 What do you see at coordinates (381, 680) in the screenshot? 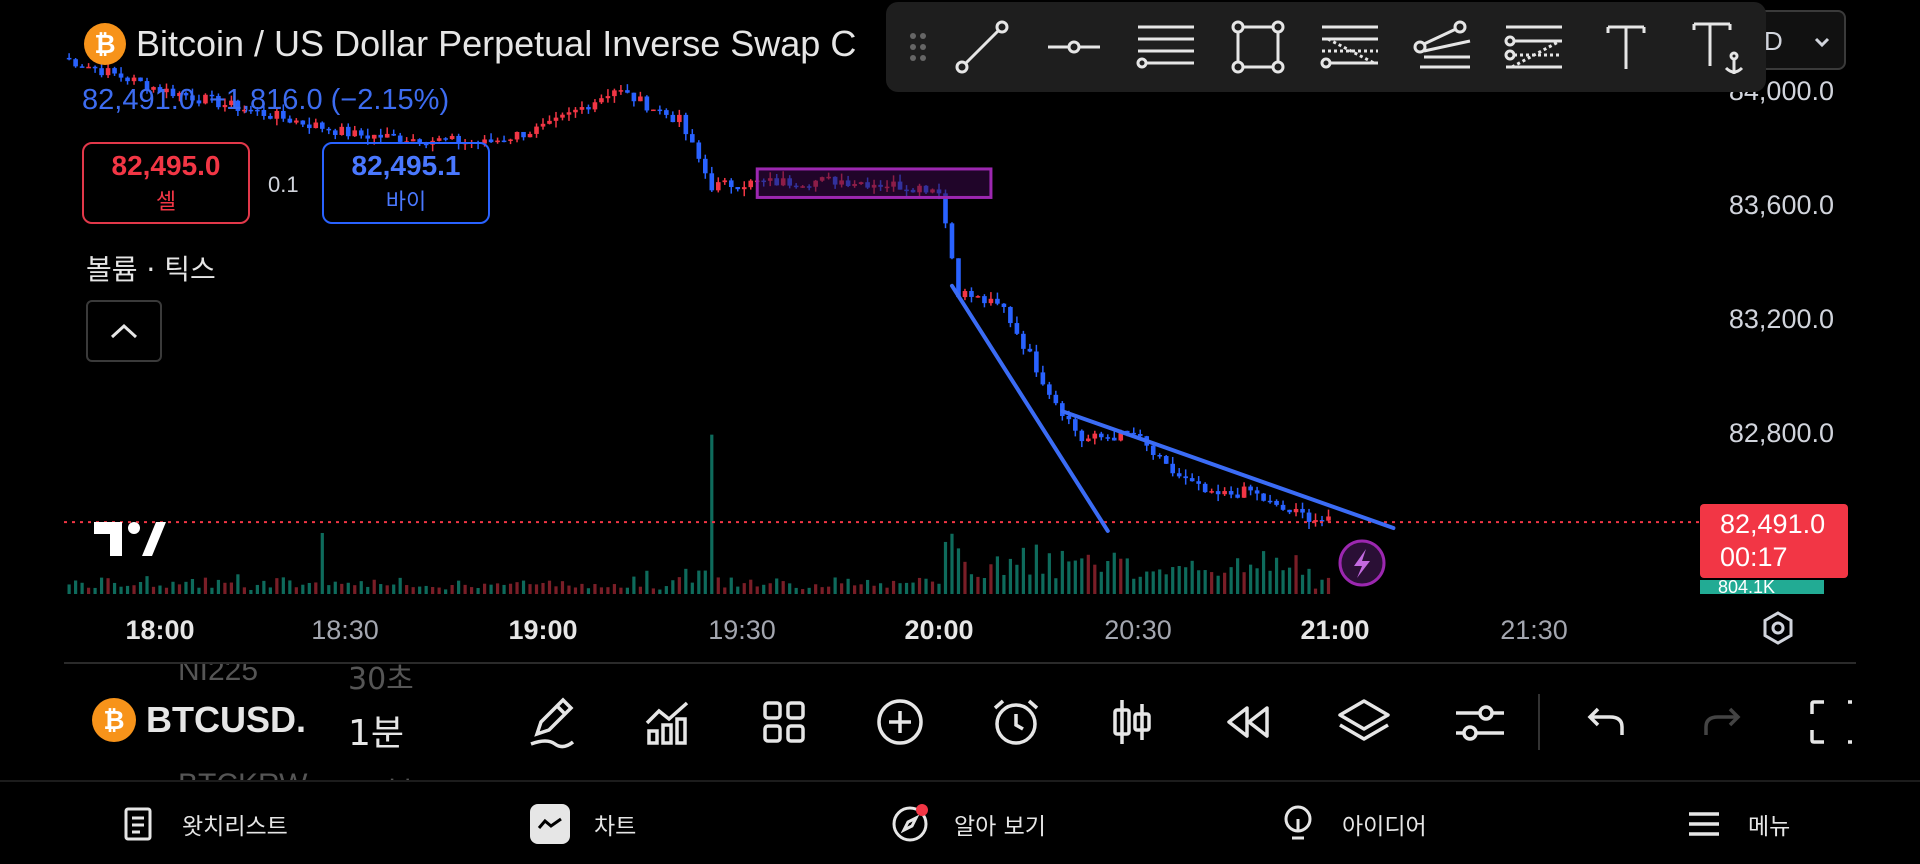
I see `interval-option: 30초` at bounding box center [381, 680].